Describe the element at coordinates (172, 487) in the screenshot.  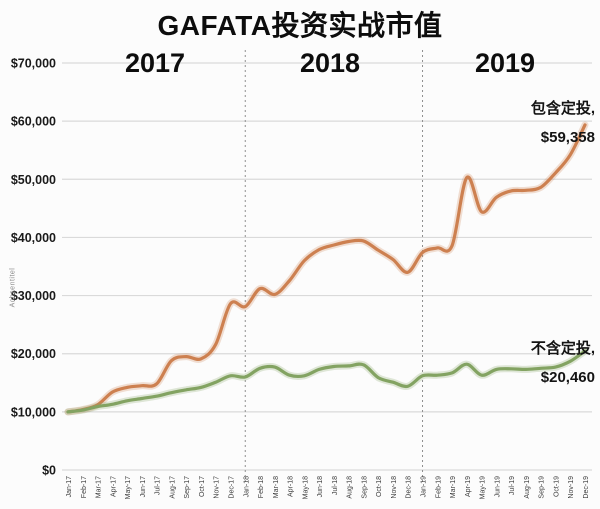
I see `x-tick-label: Aug-17` at that location.